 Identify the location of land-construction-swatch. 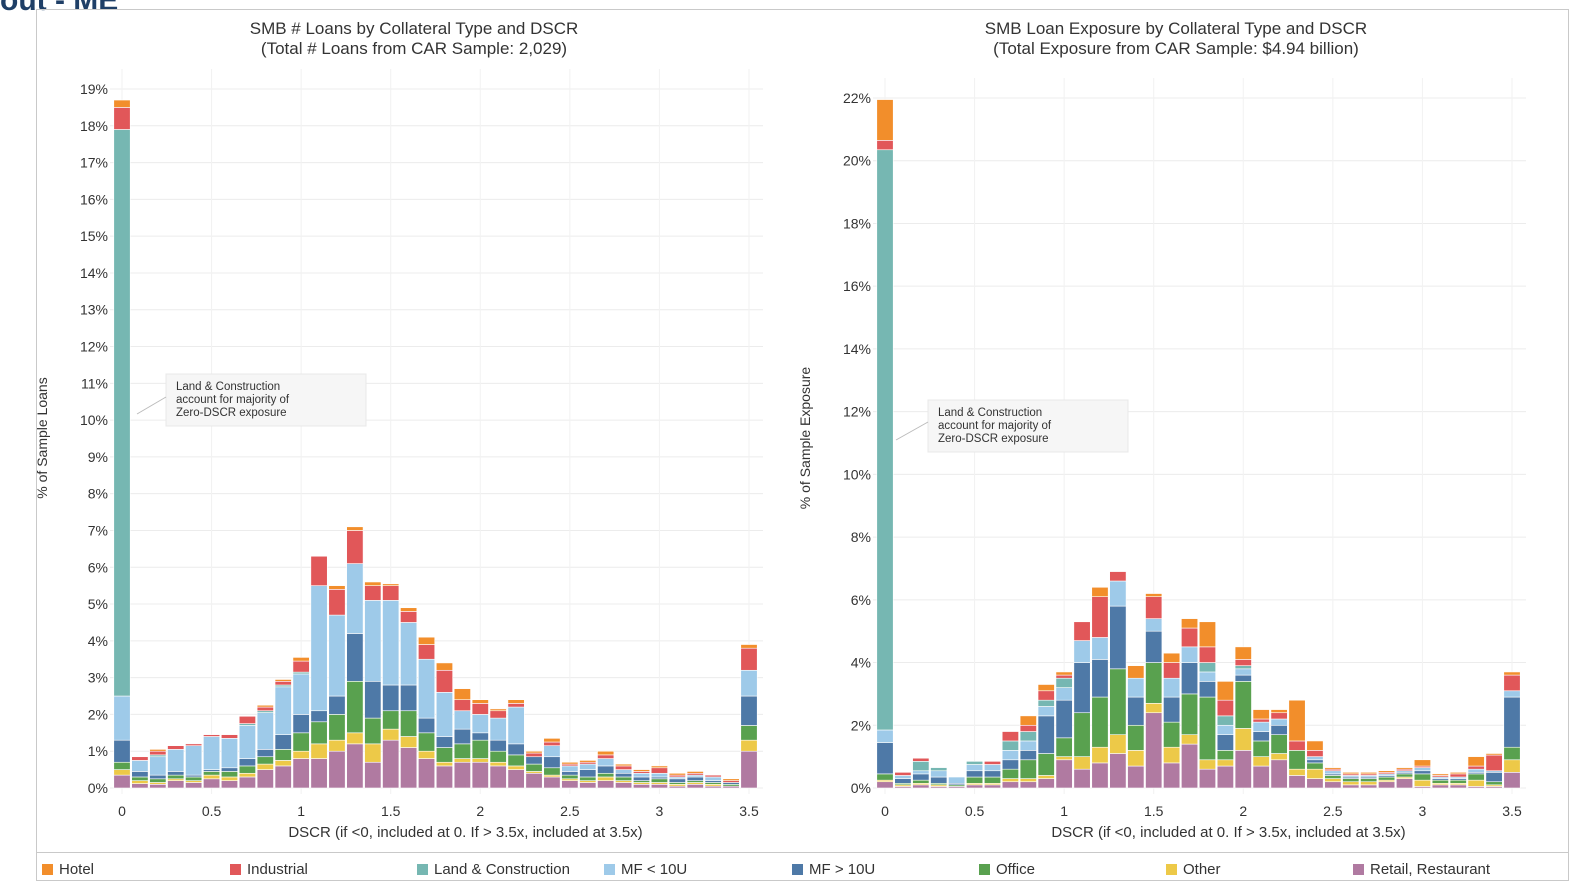
(422, 869).